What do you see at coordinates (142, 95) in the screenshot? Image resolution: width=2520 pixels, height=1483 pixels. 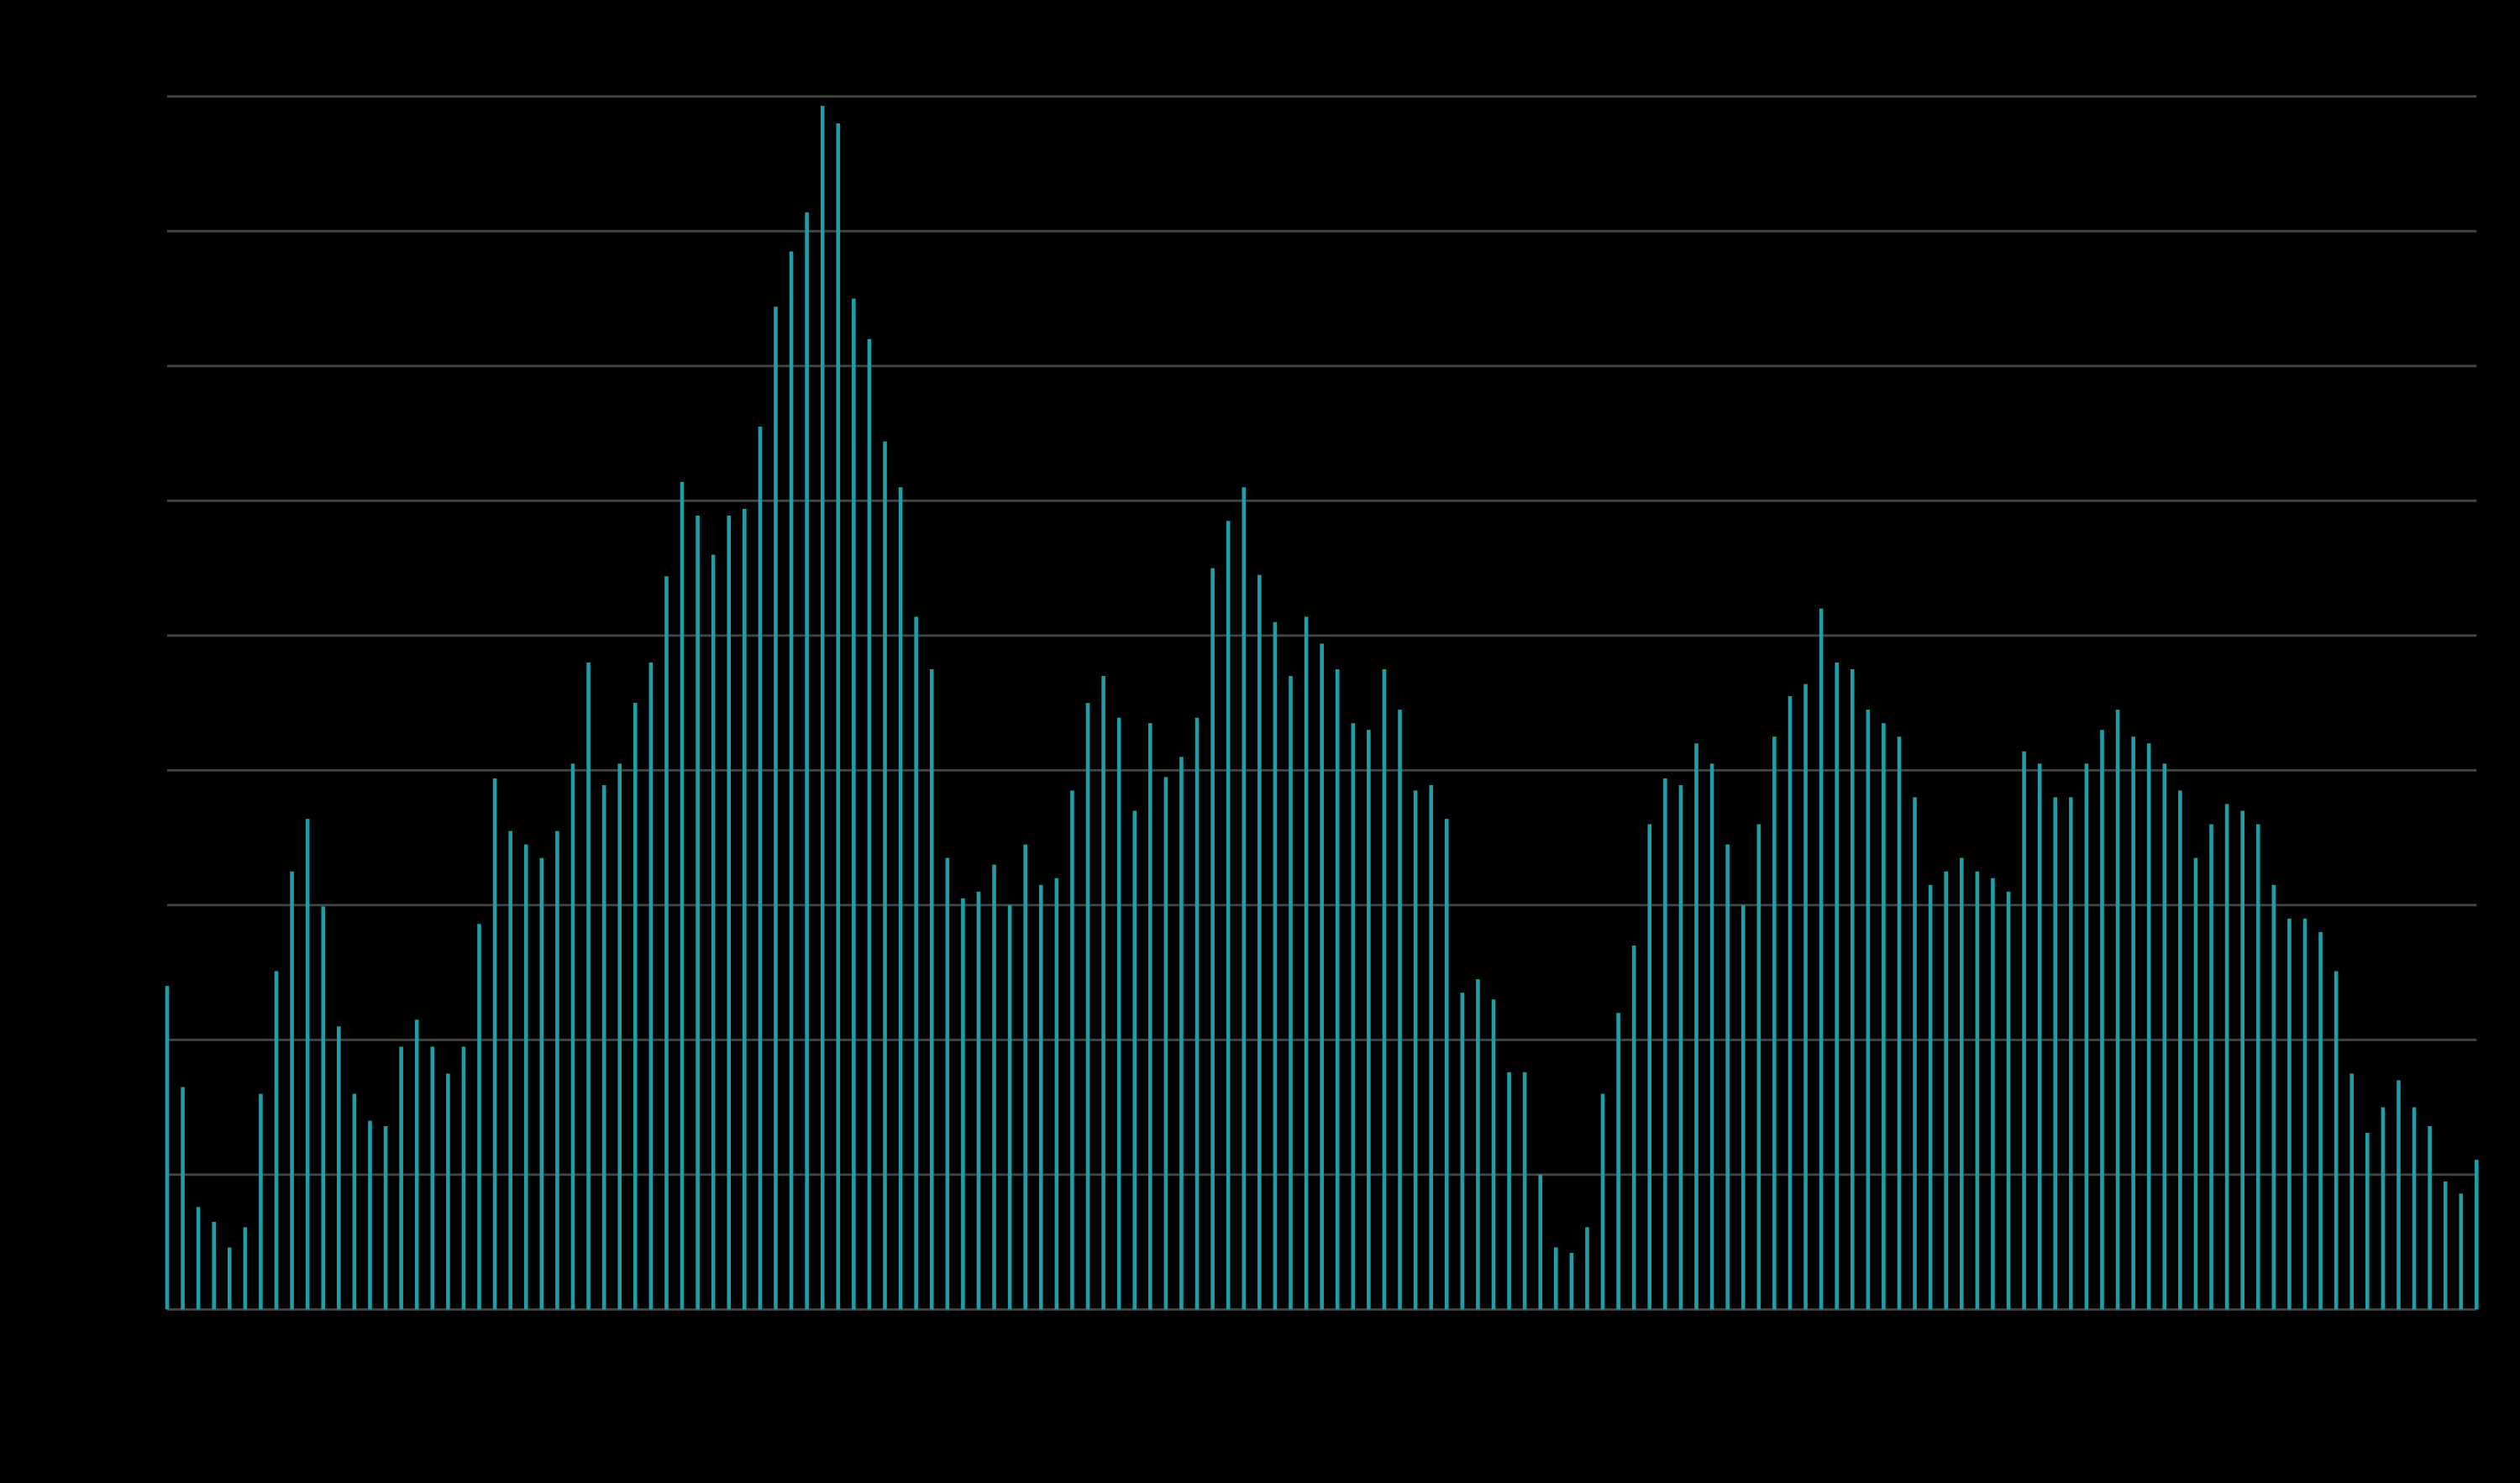 I see `y-tick-label: 9` at bounding box center [142, 95].